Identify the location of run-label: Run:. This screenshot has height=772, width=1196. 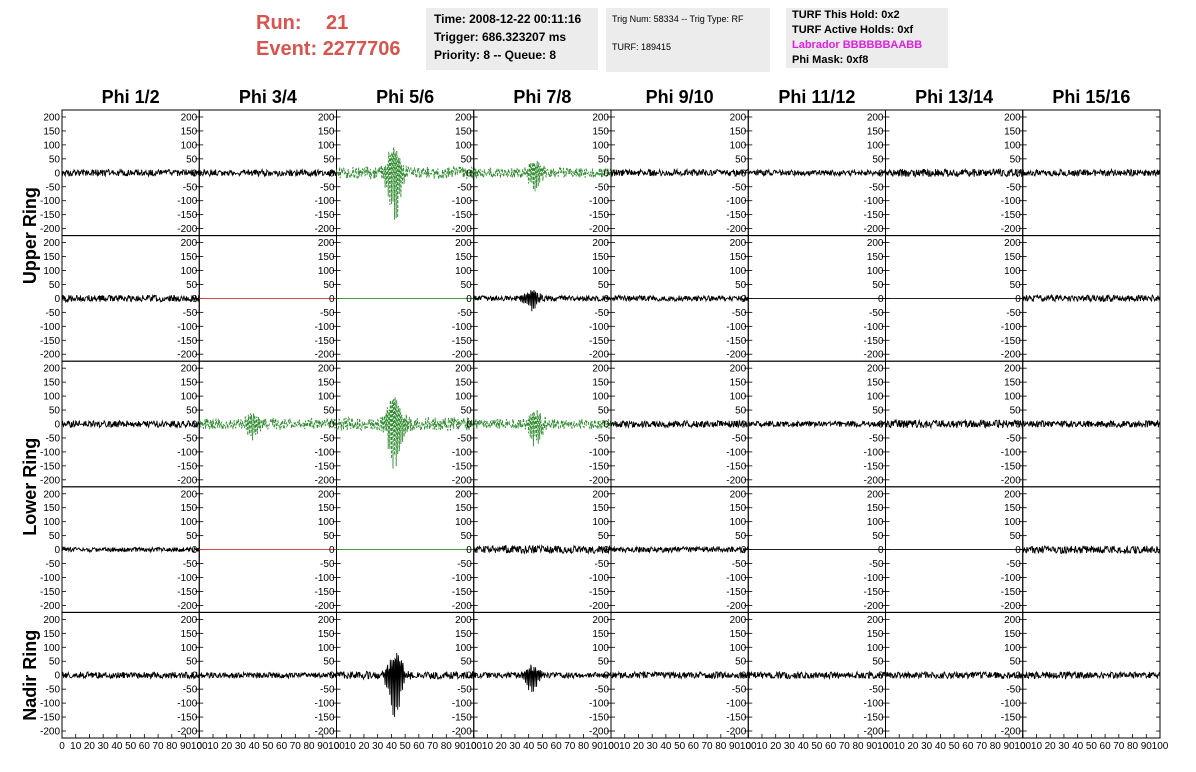
(279, 23).